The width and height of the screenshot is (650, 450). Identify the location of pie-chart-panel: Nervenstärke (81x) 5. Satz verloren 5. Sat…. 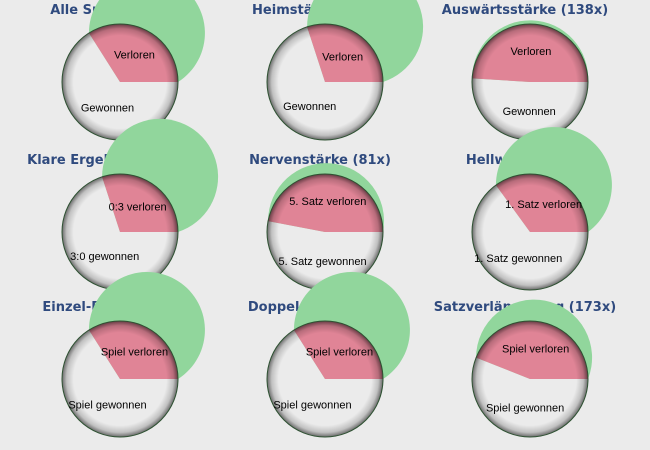
(320, 222).